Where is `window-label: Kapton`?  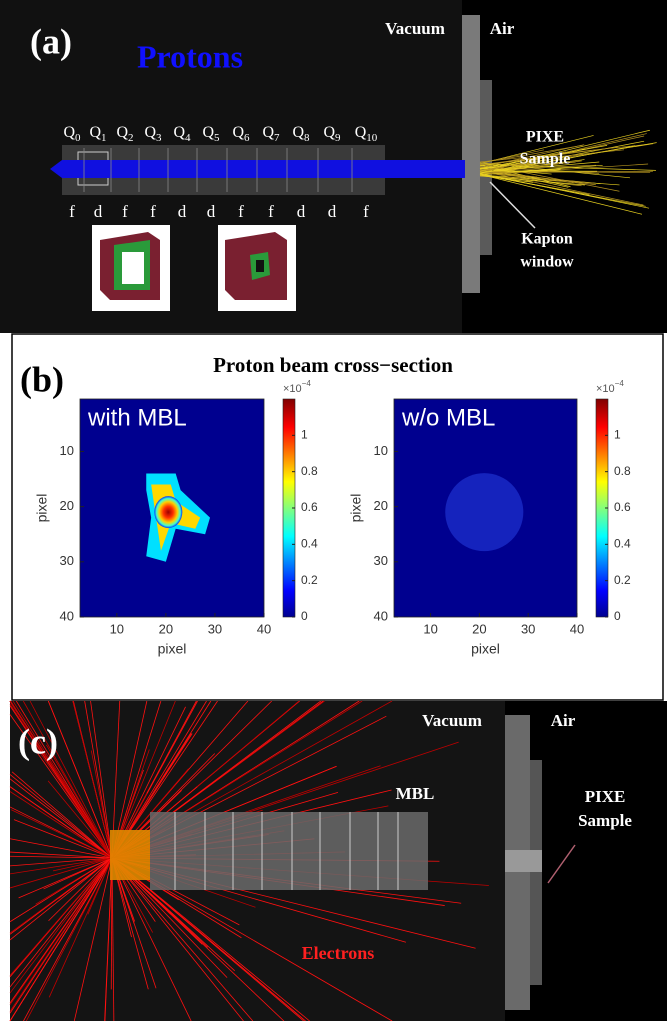
window-label: Kapton is located at coordinates (547, 239).